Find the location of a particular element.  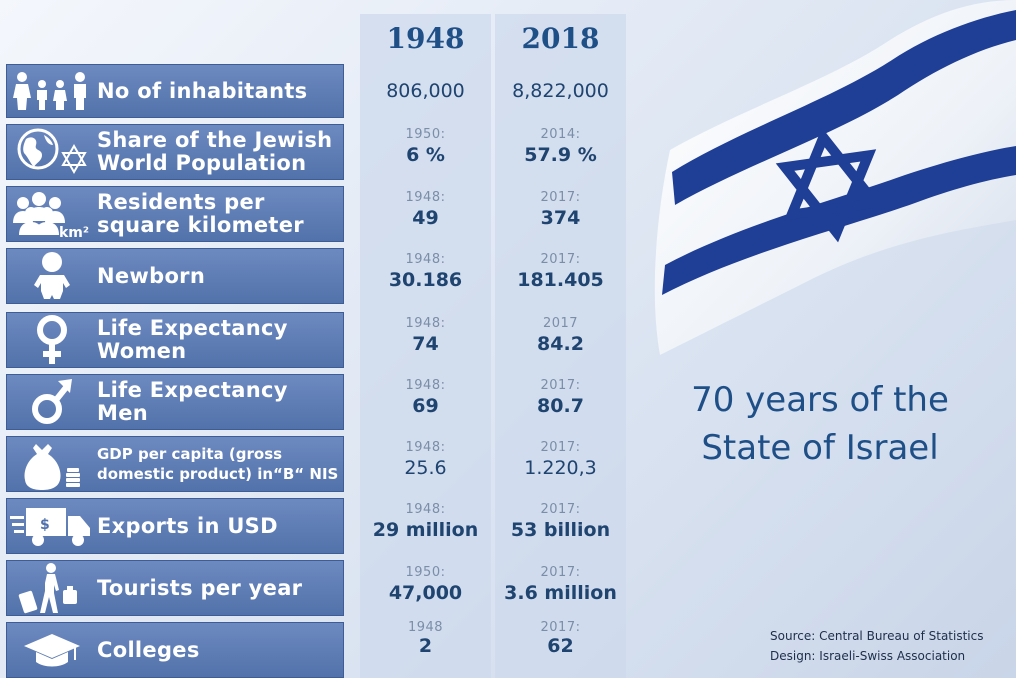

globe-star-of-david-icon is located at coordinates (52, 152).